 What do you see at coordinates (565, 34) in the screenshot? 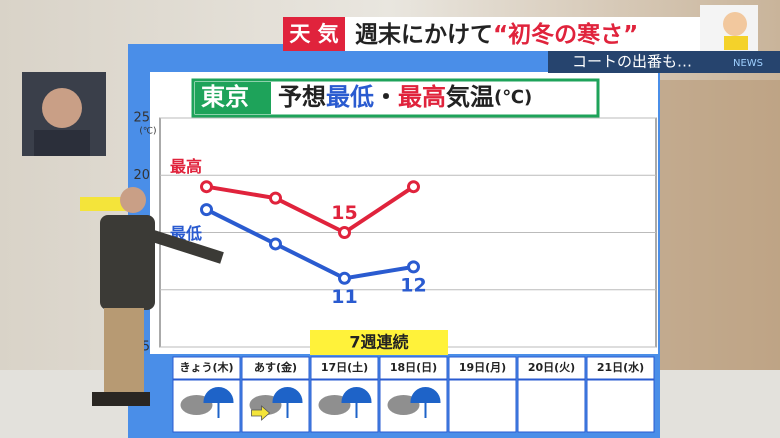
I see `headline-quote: “初冬の寒さ”` at bounding box center [565, 34].